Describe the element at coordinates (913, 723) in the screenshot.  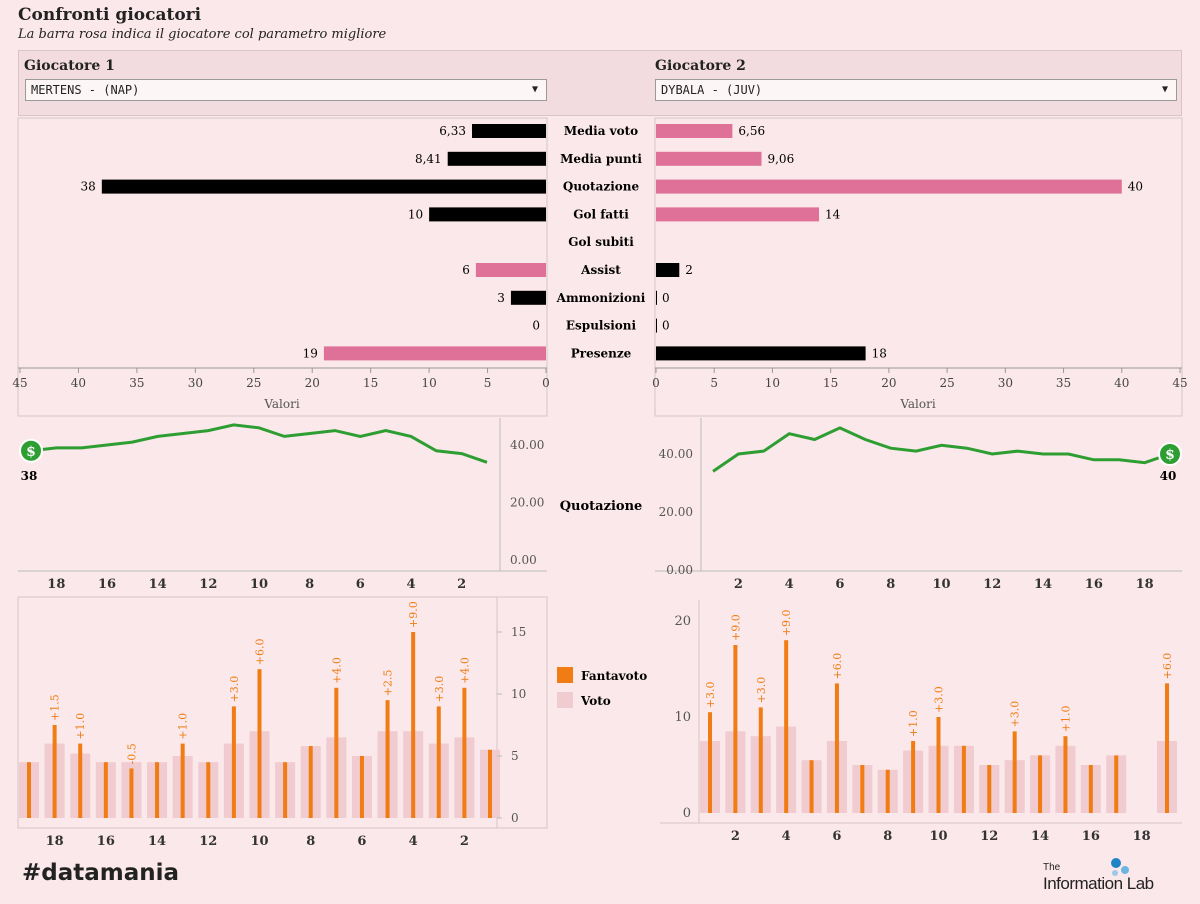
I see `player2-bonus-label: +1.0` at that location.